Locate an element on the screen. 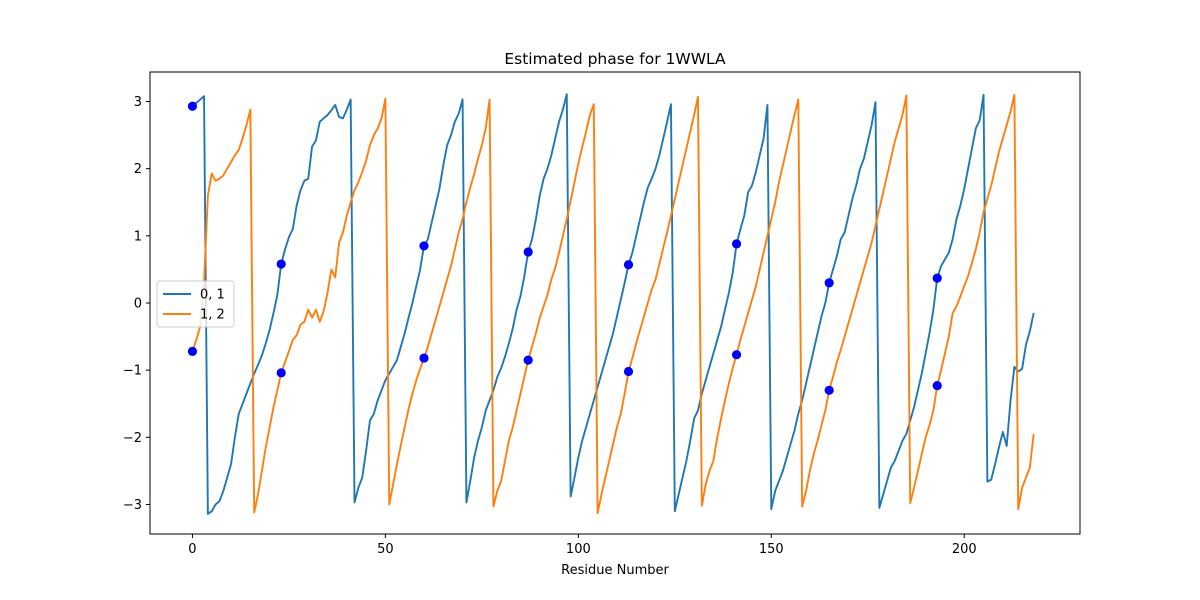 The width and height of the screenshot is (1200, 600). y-tick-label-3: 0 is located at coordinates (138, 304).